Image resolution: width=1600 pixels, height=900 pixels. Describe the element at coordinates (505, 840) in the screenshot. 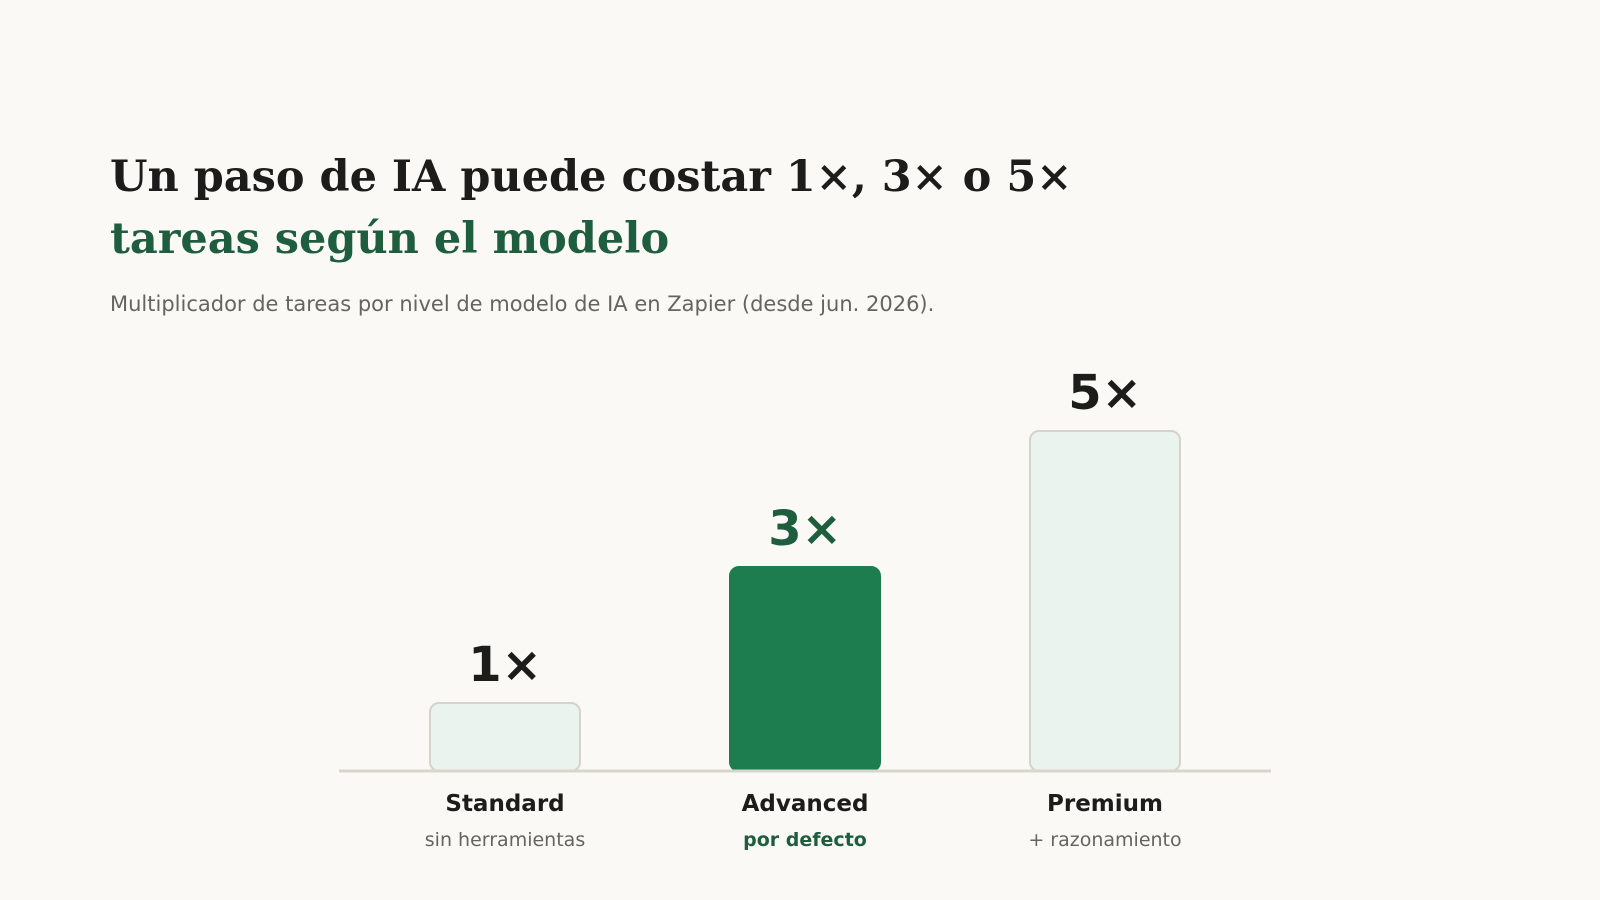

I see `category-note-standard: sin herramientas` at that location.